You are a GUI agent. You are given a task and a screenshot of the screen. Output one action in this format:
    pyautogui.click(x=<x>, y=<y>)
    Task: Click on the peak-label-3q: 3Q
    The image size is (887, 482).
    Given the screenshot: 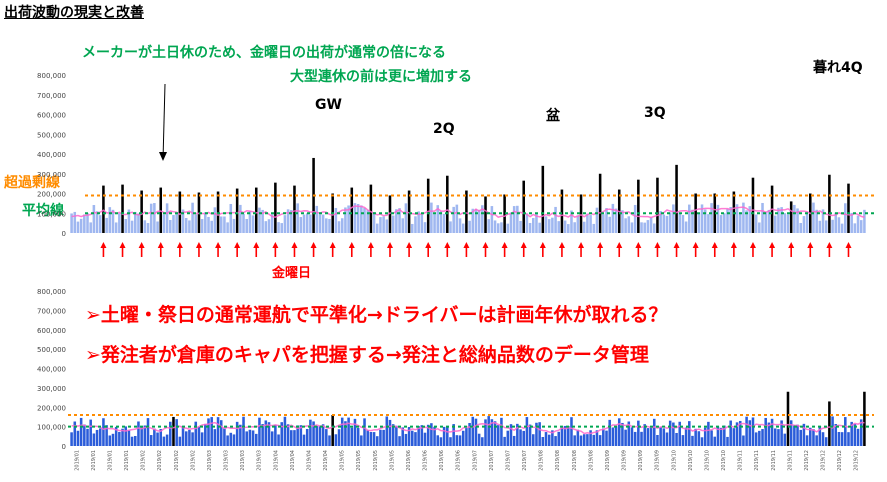 What is the action you would take?
    pyautogui.click(x=655, y=113)
    